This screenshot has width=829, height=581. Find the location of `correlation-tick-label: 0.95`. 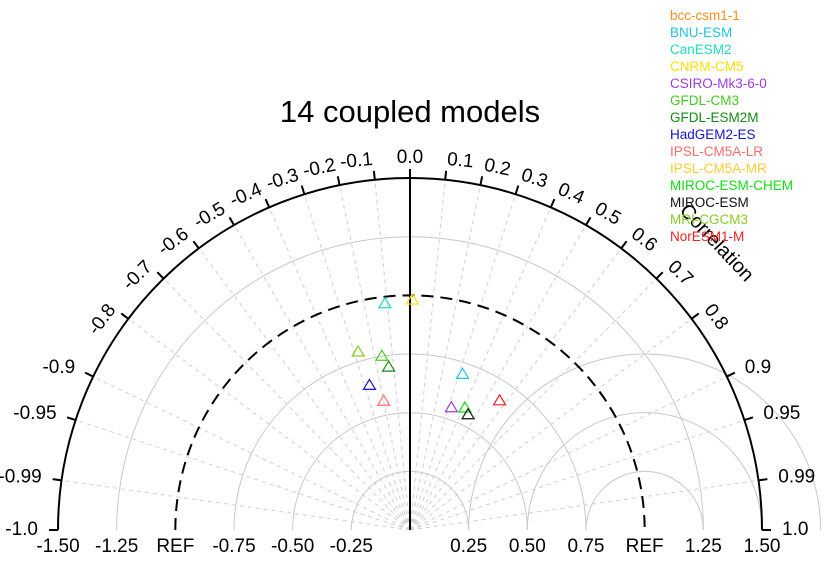

correlation-tick-label: 0.95 is located at coordinates (781, 413).